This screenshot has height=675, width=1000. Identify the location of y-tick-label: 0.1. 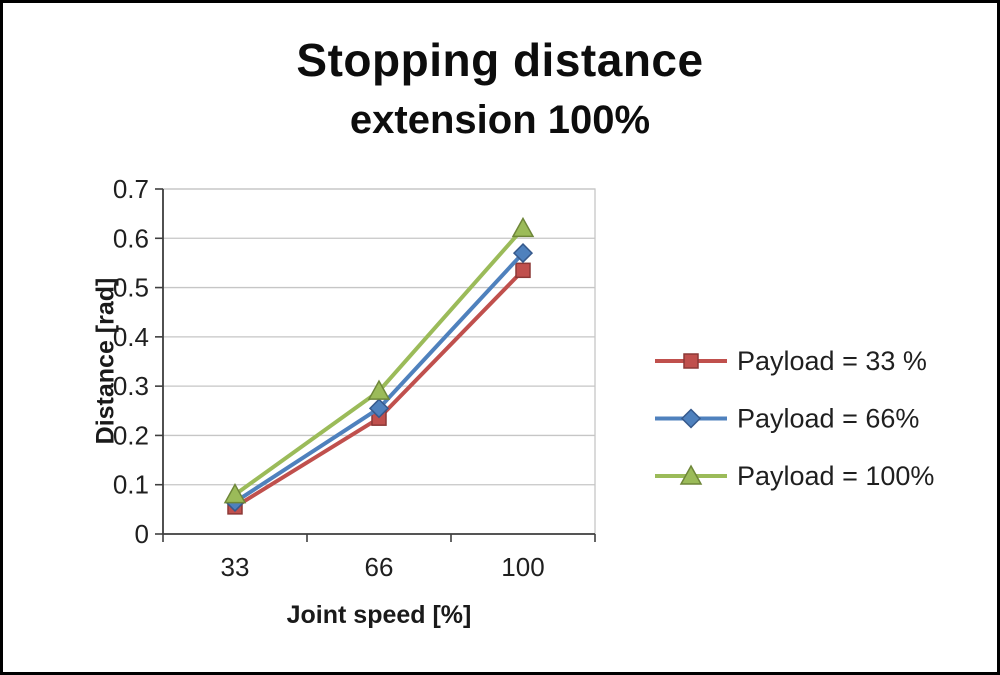
(131, 485).